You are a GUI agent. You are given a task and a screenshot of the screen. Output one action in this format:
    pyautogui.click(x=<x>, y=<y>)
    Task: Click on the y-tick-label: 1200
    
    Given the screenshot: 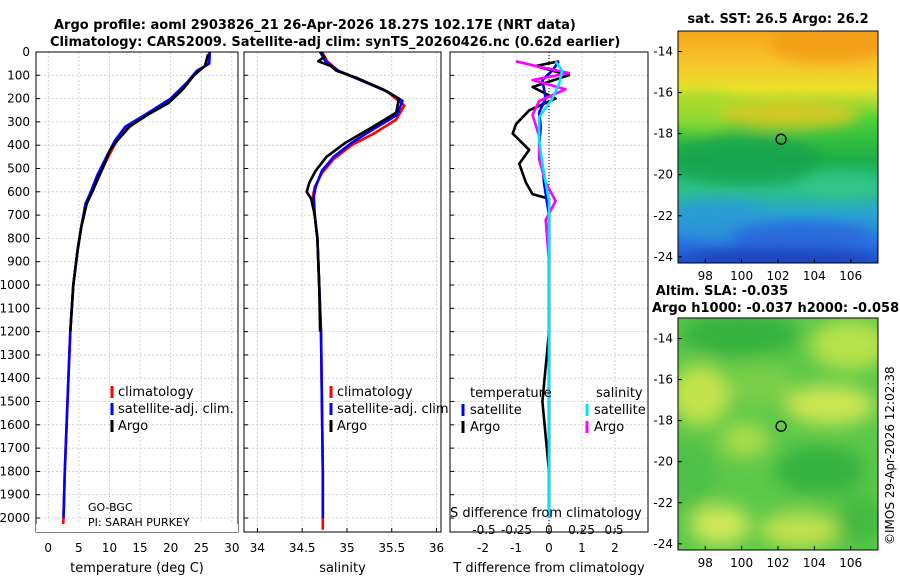 What is the action you would take?
    pyautogui.click(x=15, y=332)
    